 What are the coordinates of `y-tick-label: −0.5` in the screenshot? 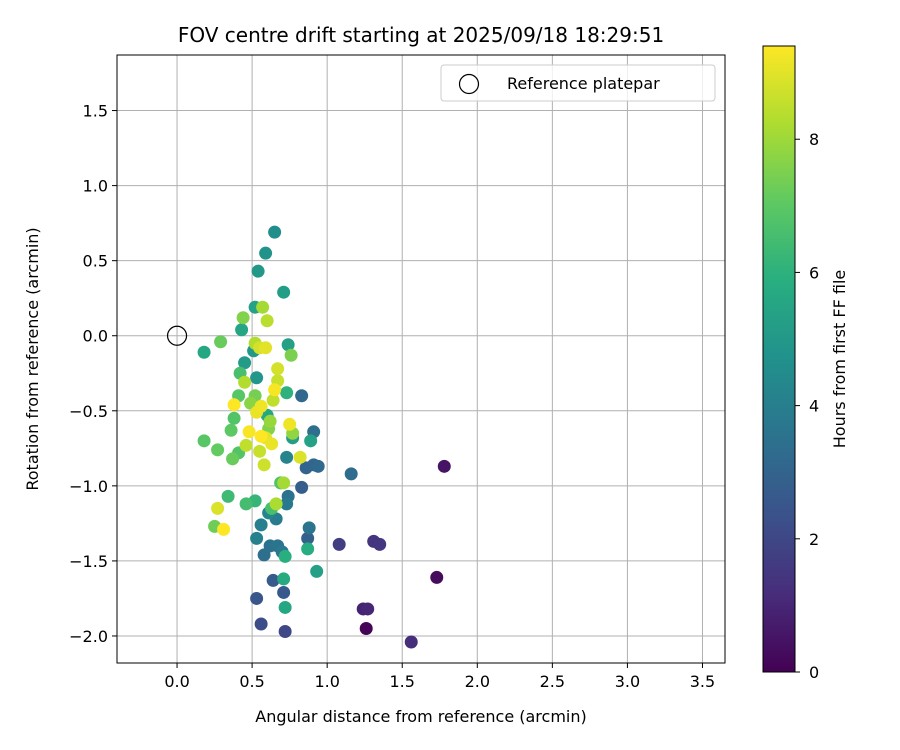 It's located at (88, 411).